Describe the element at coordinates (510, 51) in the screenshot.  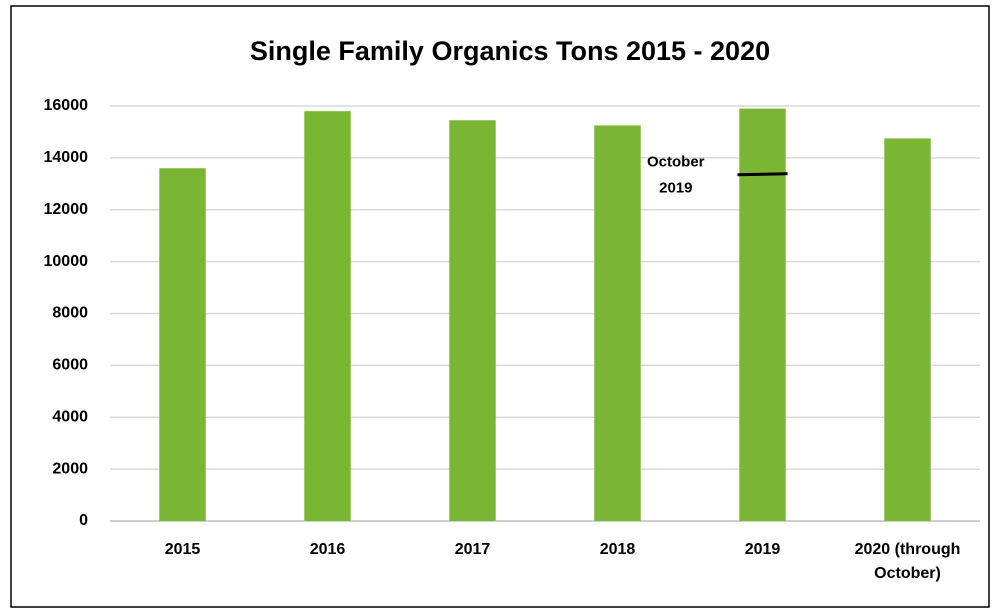
I see `chart-title: Single Family Organics Tons 2015 - 2020` at that location.